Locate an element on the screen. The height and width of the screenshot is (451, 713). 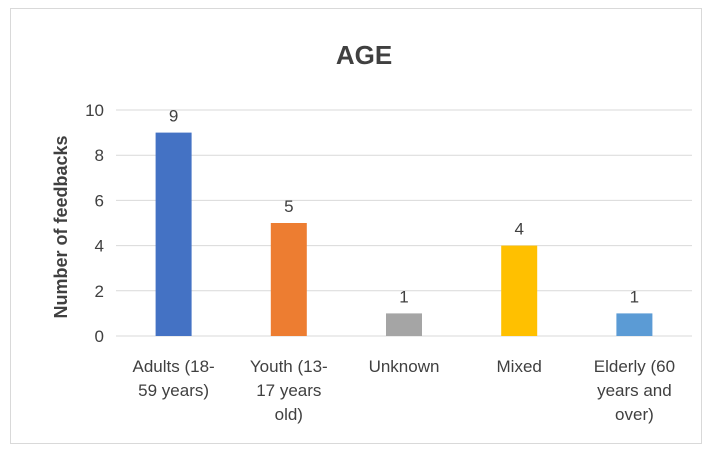
y-axis-ticks: 0 2 4 6 8 10 is located at coordinates (94, 223).